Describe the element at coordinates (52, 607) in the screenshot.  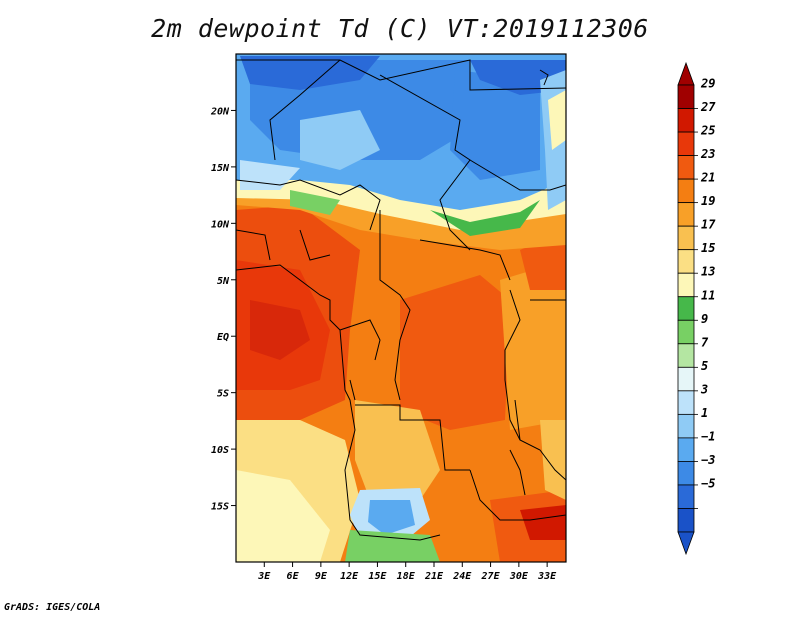
I see `credit-label: GrADS: IGES/COLA` at that location.